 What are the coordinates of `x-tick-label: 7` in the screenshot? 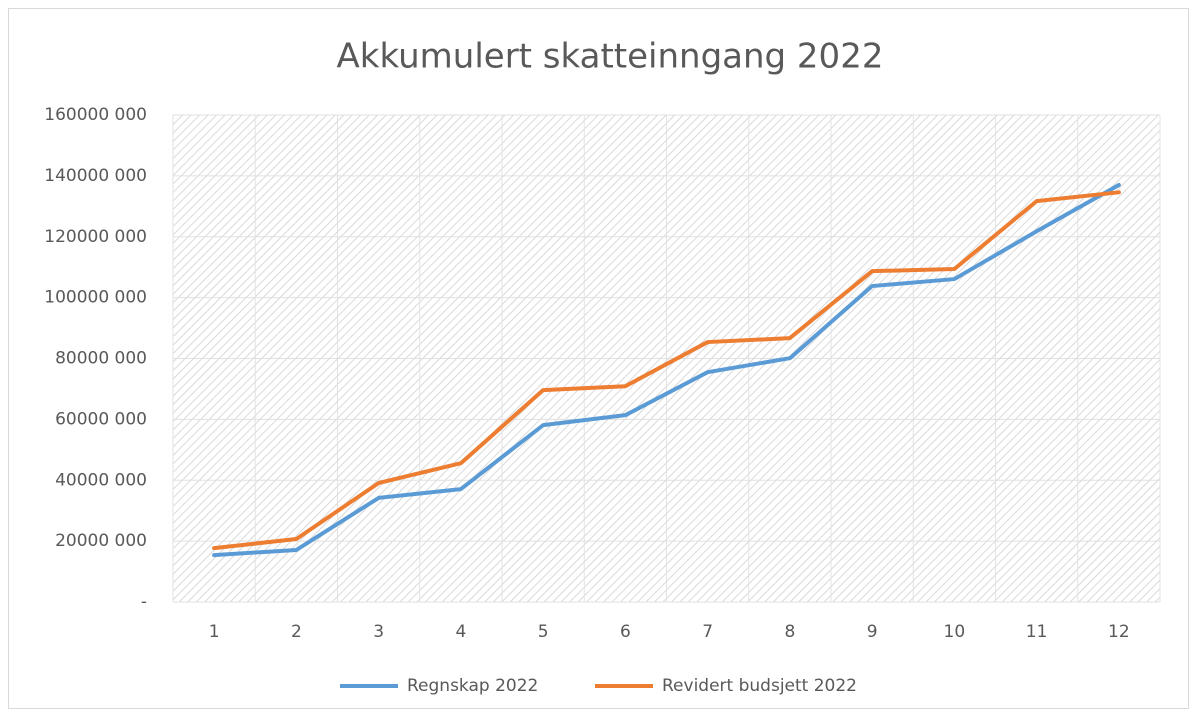 It's located at (707, 632).